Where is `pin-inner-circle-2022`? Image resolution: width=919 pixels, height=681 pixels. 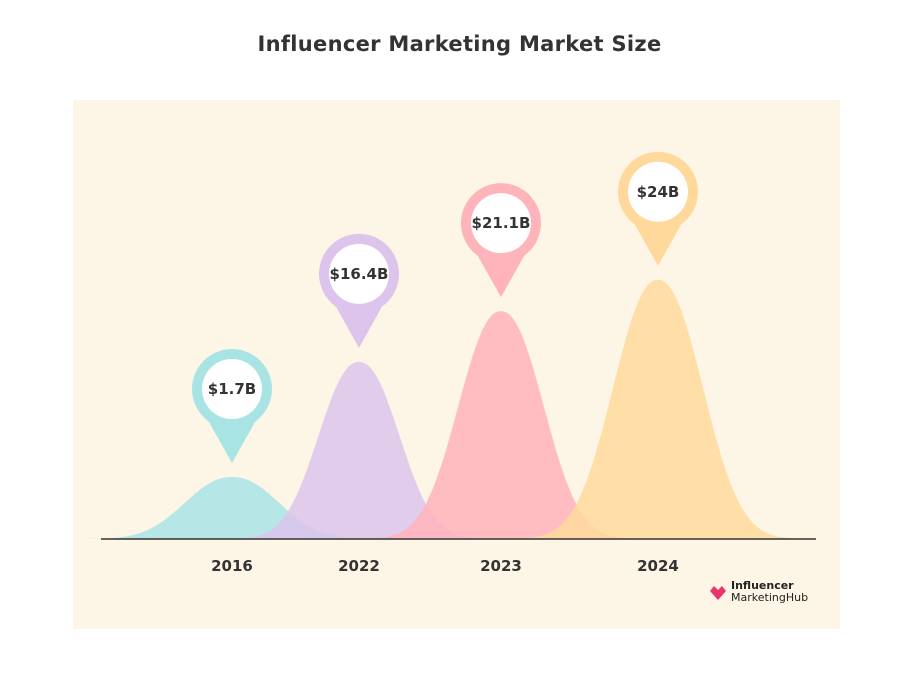 pin-inner-circle-2022 is located at coordinates (359, 273).